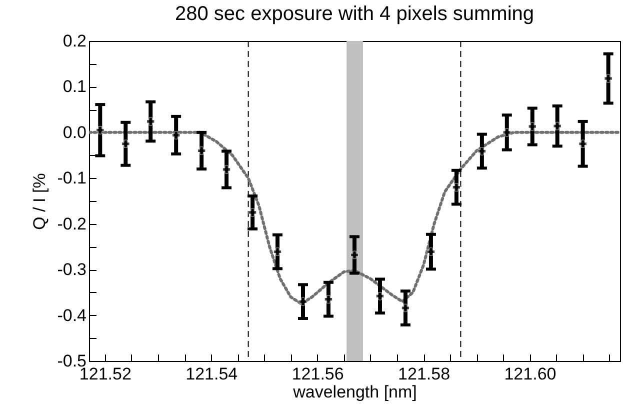 The width and height of the screenshot is (623, 414). I want to click on y-tick-label: -0.3, so click(71, 270).